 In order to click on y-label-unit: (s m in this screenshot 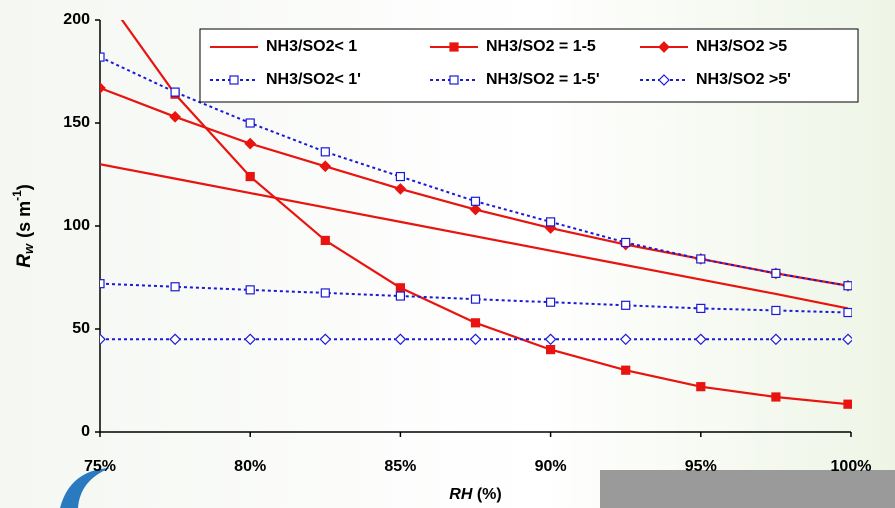, I will do `click(24, 219)`.